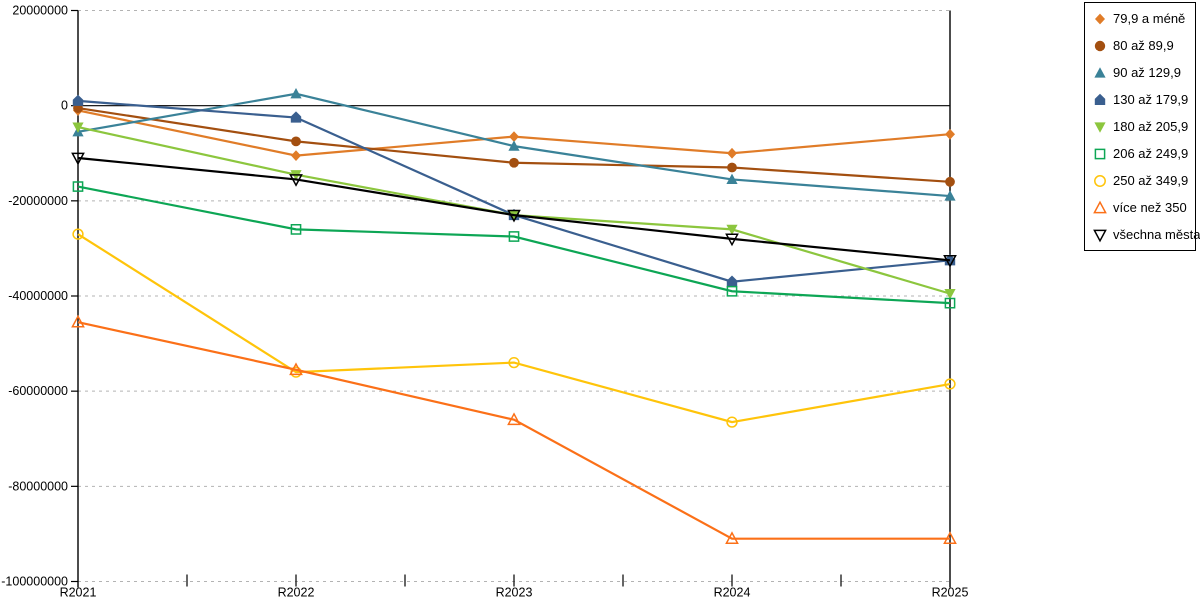 The height and width of the screenshot is (600, 1200). Describe the element at coordinates (1156, 234) in the screenshot. I see `legend-label: všechna města` at that location.